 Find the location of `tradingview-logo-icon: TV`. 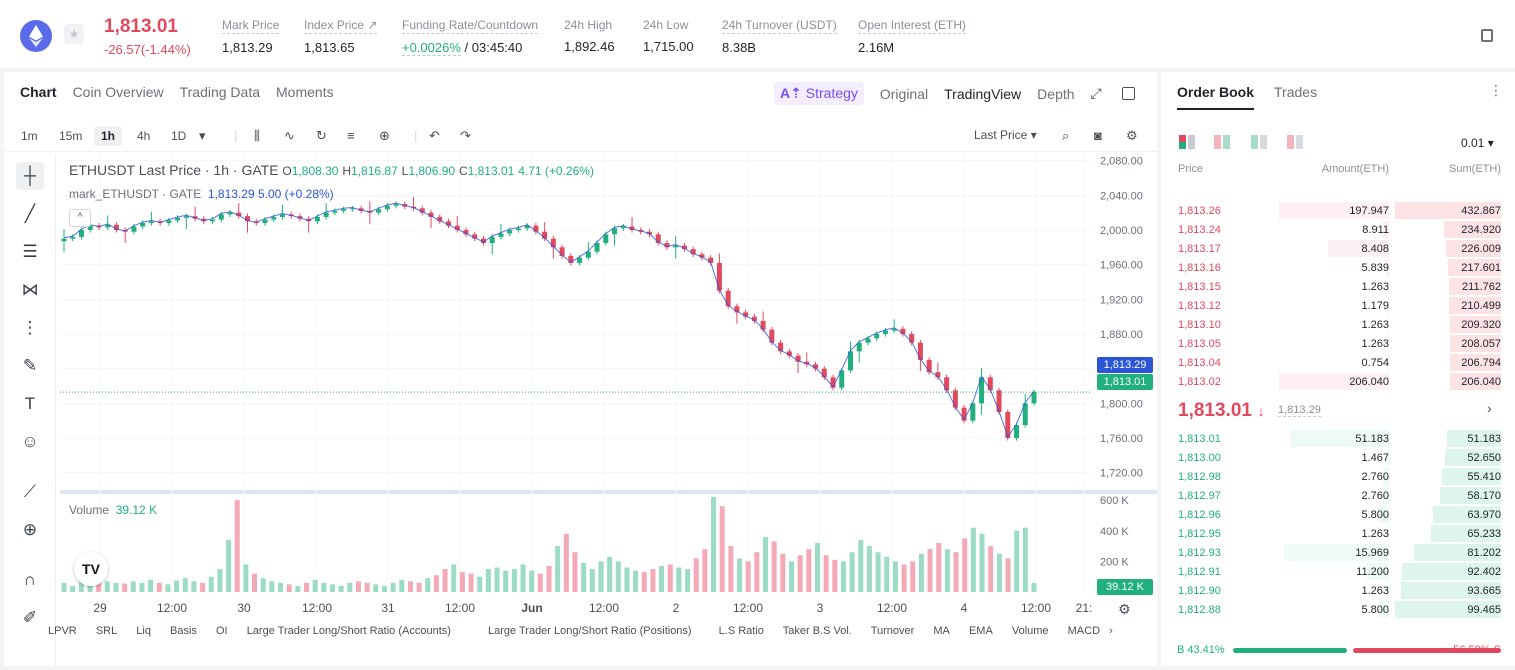

tradingview-logo-icon: TV is located at coordinates (91, 569).